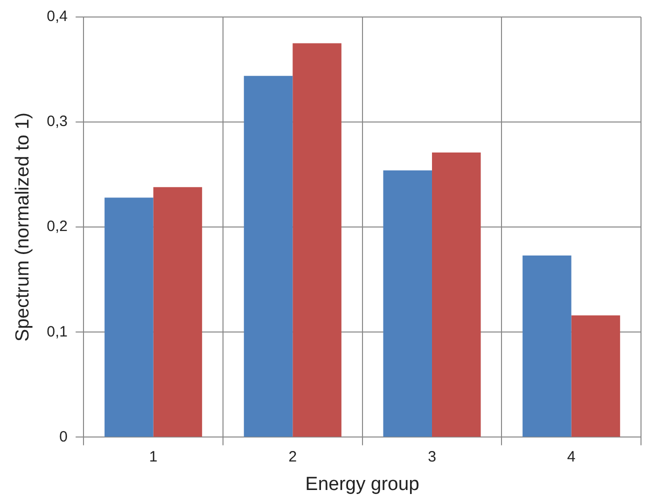 This screenshot has height=500, width=655. Describe the element at coordinates (23, 227) in the screenshot. I see `y-axis-title: Spectrum (normalized to 1)` at that location.